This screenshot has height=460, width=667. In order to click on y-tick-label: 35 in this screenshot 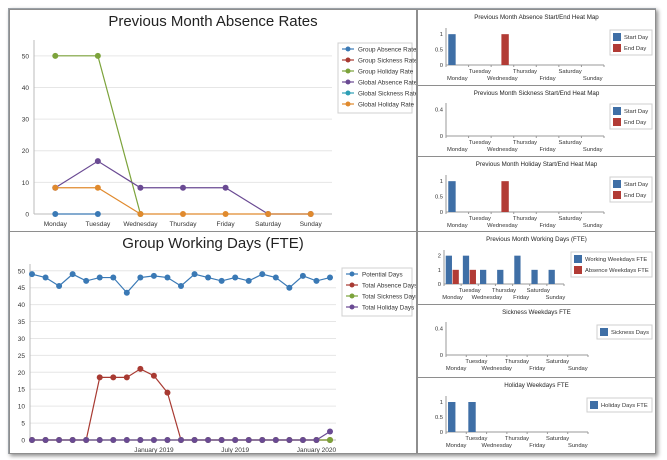, I will do `click(22, 322)`.